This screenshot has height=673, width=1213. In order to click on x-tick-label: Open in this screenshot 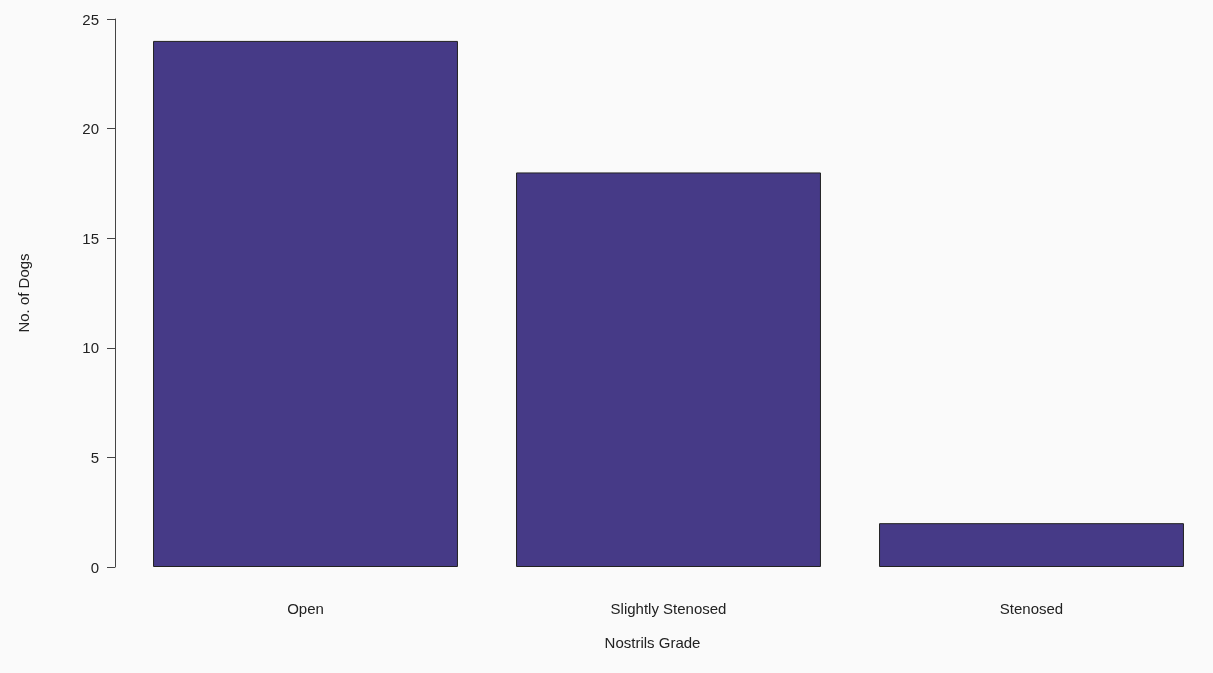, I will do `click(305, 608)`.